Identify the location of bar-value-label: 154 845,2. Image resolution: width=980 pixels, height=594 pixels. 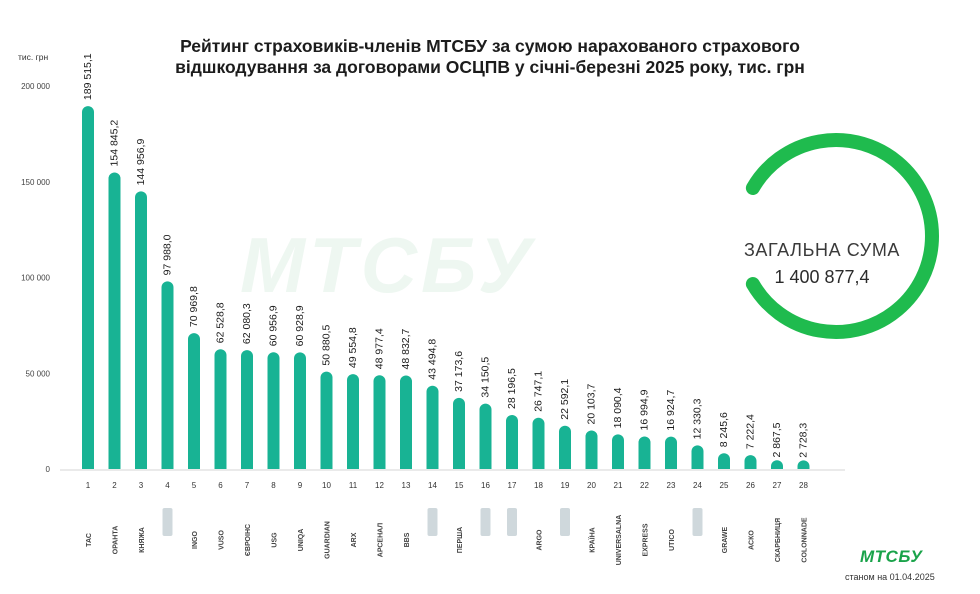
(115, 143).